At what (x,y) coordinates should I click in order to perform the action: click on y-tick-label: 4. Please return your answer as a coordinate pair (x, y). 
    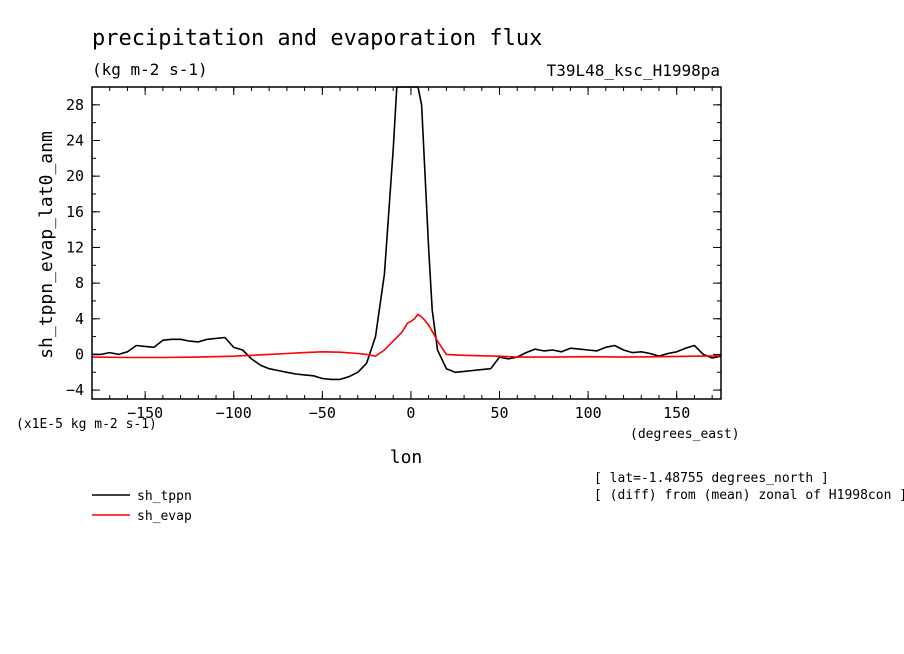
    Looking at the image, I should click on (79, 319).